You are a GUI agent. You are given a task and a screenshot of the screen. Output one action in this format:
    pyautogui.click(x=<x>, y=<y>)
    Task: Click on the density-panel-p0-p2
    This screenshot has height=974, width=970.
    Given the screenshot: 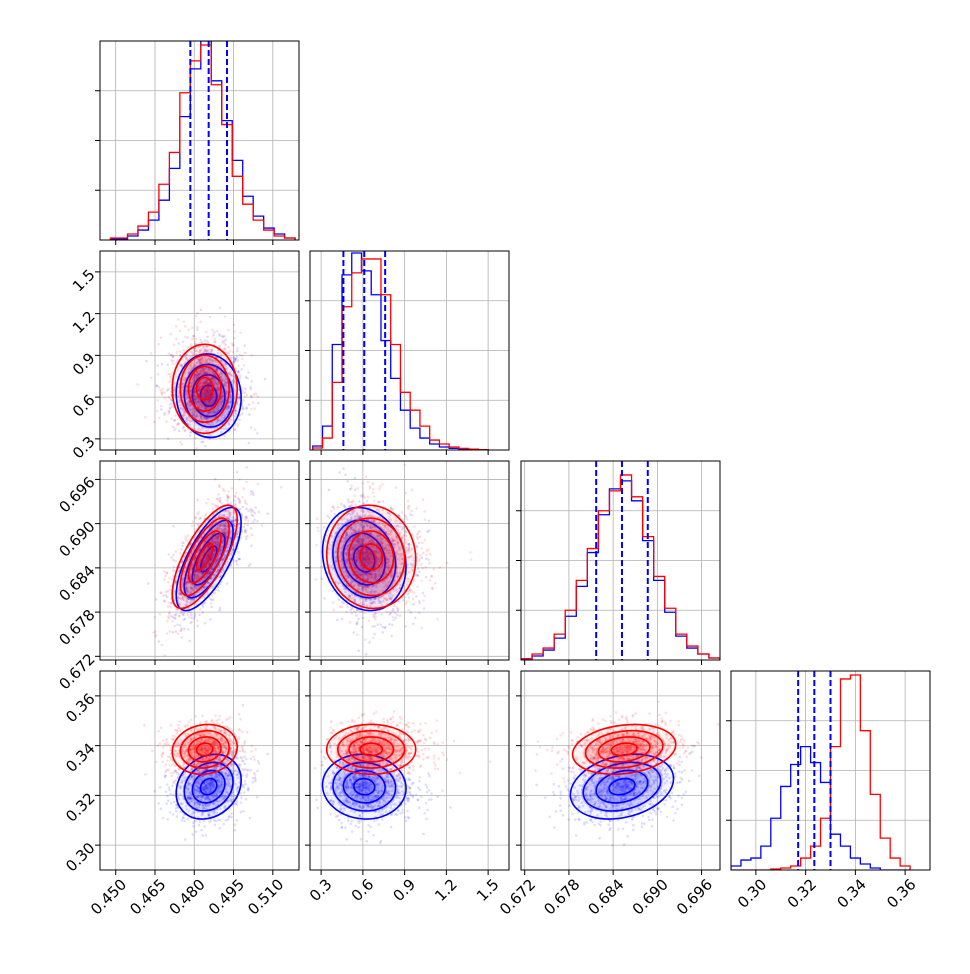 What is the action you would take?
    pyautogui.click(x=215, y=561)
    